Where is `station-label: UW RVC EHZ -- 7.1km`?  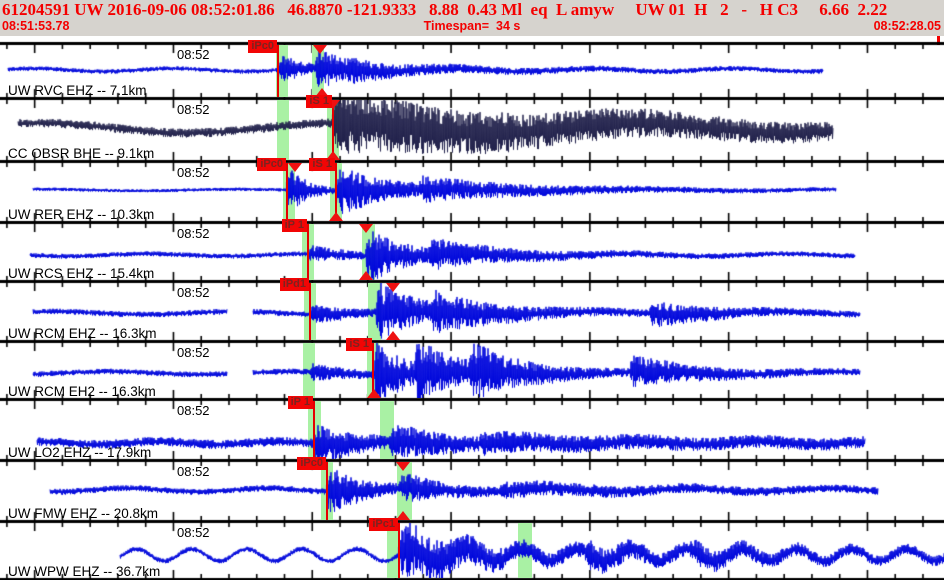 station-label: UW RVC EHZ -- 7.1km is located at coordinates (77, 90).